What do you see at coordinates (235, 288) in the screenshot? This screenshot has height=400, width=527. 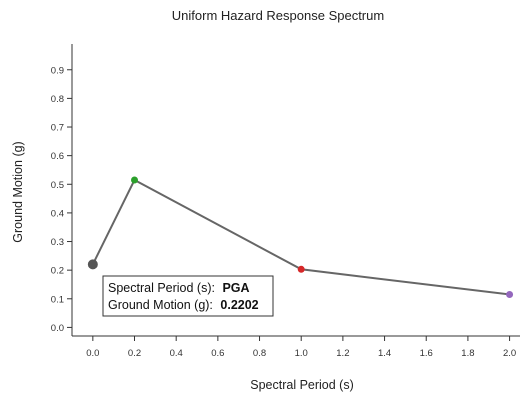 I see `tooltip-period-value: PGA` at bounding box center [235, 288].